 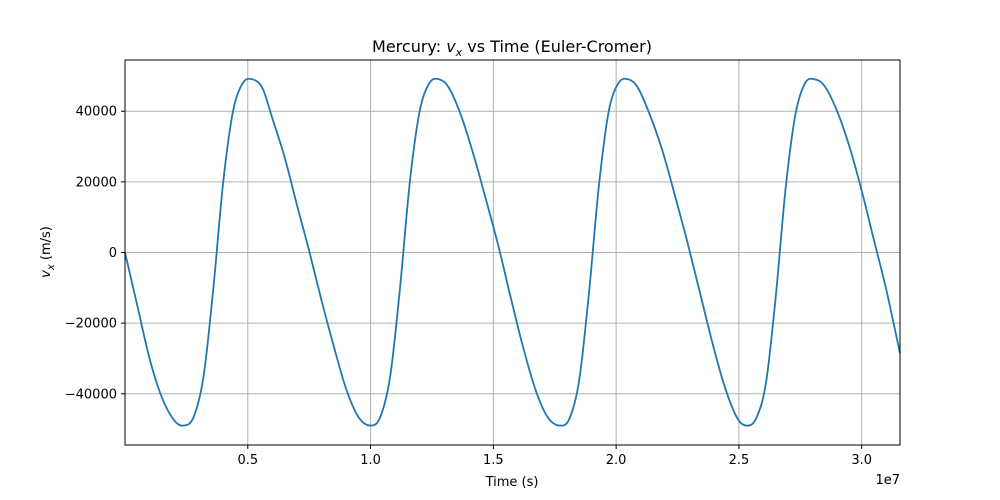 I want to click on y-tick-label: −40000, so click(x=91, y=394).